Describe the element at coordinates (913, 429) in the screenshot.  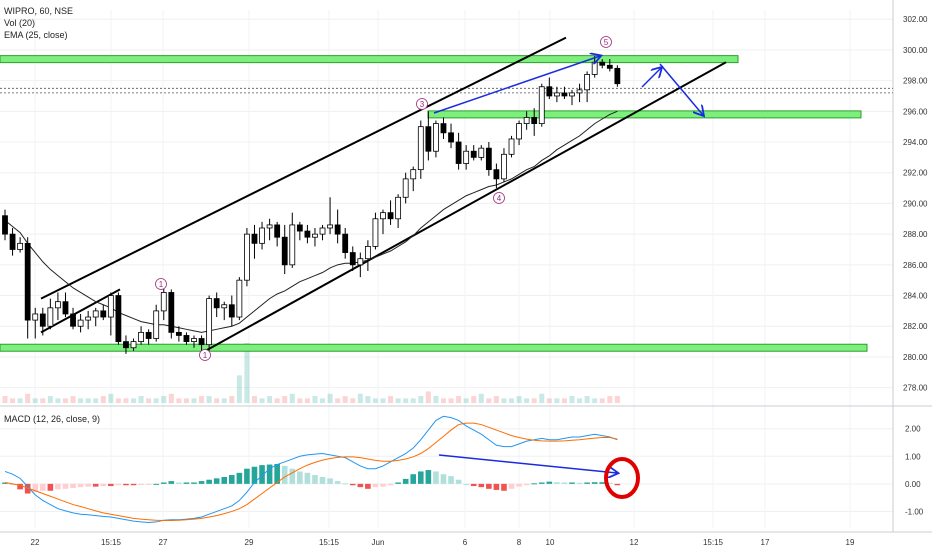
I see `macd-tick-label: 2.00` at that location.